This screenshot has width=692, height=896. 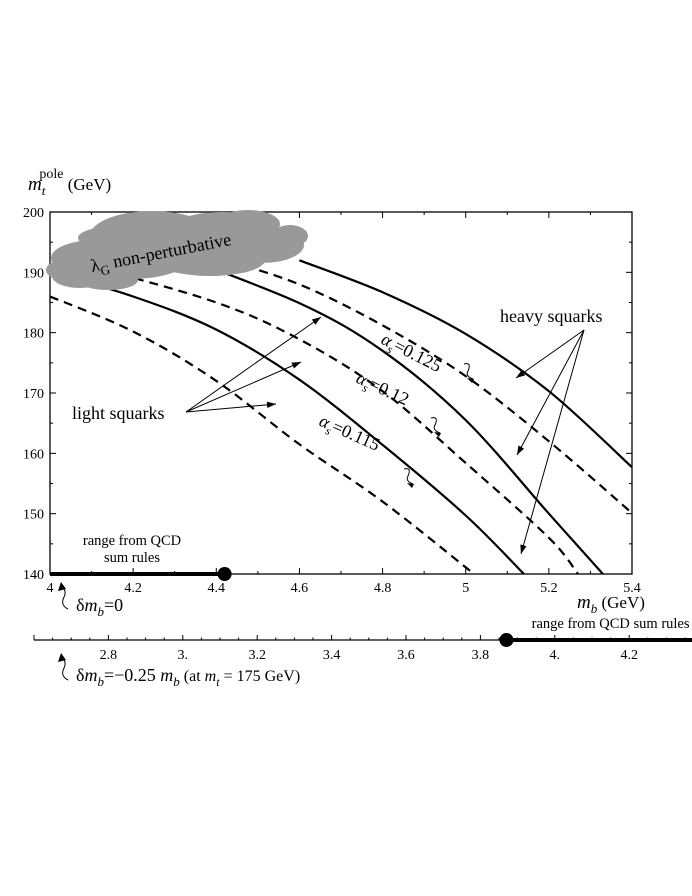 What do you see at coordinates (224, 574) in the screenshot?
I see `qcd-range-endpoint` at bounding box center [224, 574].